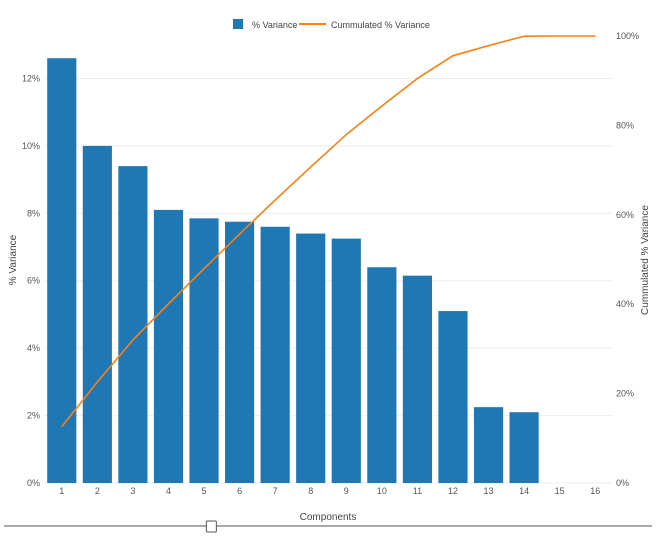  I want to click on x-tick-label: 16, so click(595, 491).